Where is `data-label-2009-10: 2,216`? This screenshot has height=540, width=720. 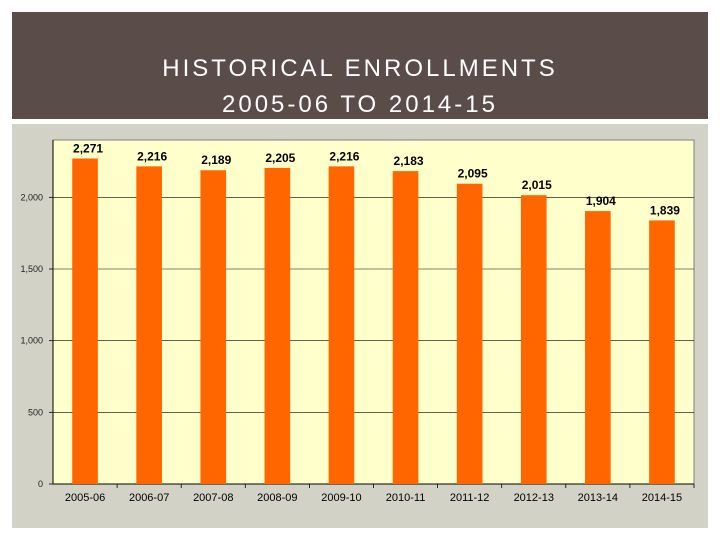
data-label-2009-10: 2,216 is located at coordinates (344, 156).